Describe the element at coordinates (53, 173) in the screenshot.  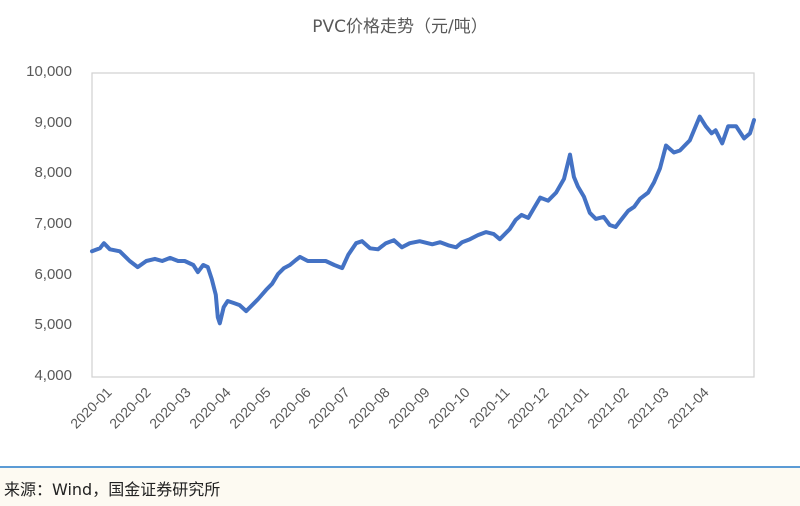
I see `y-tick-label: 8,000` at that location.